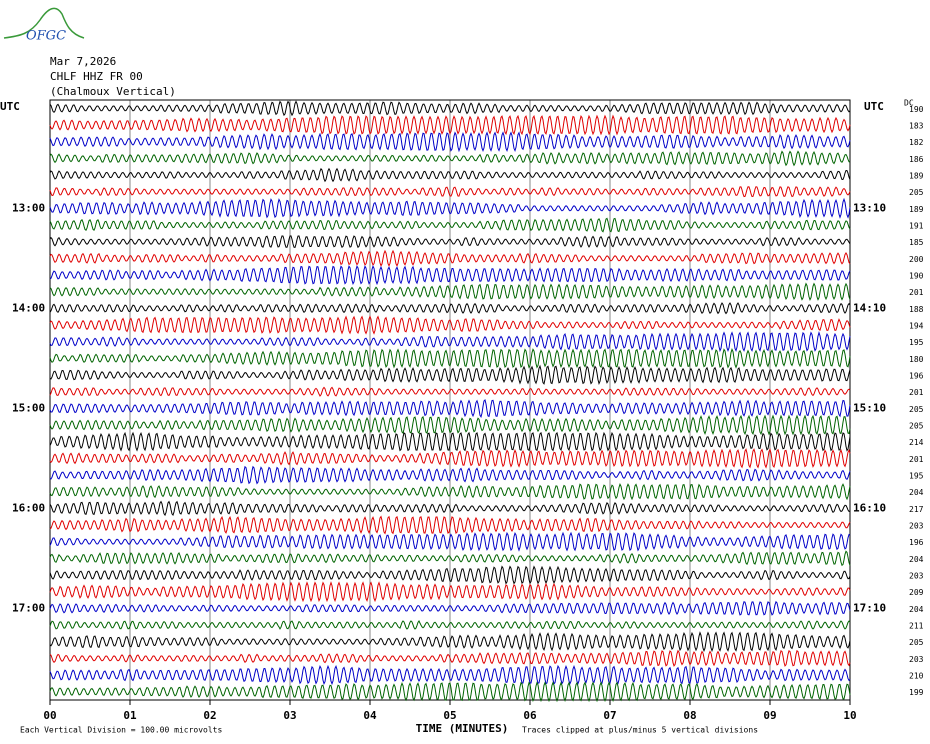 This screenshot has width=930, height=744. I want to click on dc-offset: 182, so click(916, 142).